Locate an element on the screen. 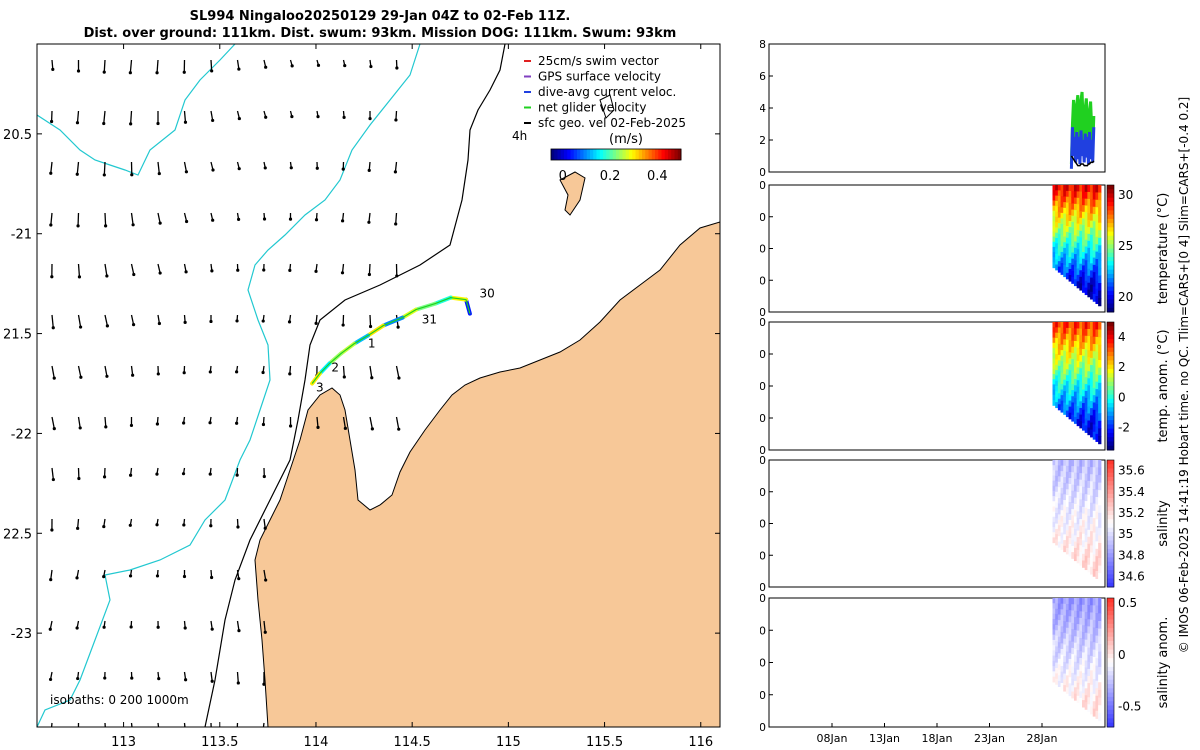 The image size is (1200, 750). y-tick-label: 150 is located at coordinates (763, 280).